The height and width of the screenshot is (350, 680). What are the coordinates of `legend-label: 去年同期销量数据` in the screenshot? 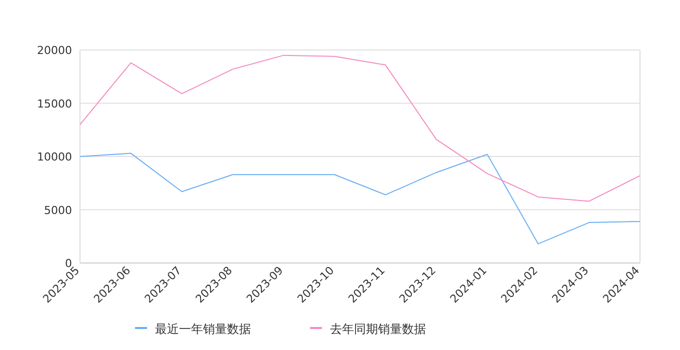 It's located at (378, 329).